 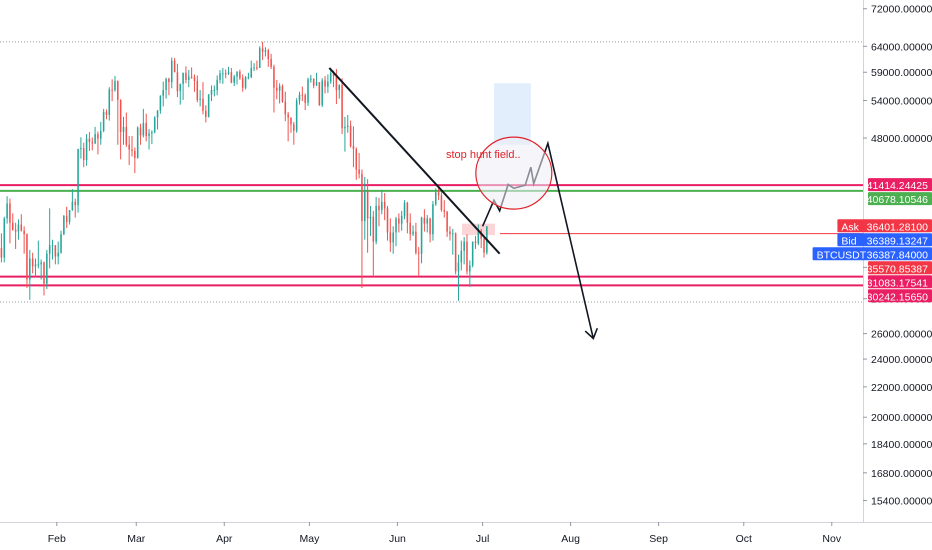 I want to click on y-tick-label: 26000.00000, so click(x=901, y=335).